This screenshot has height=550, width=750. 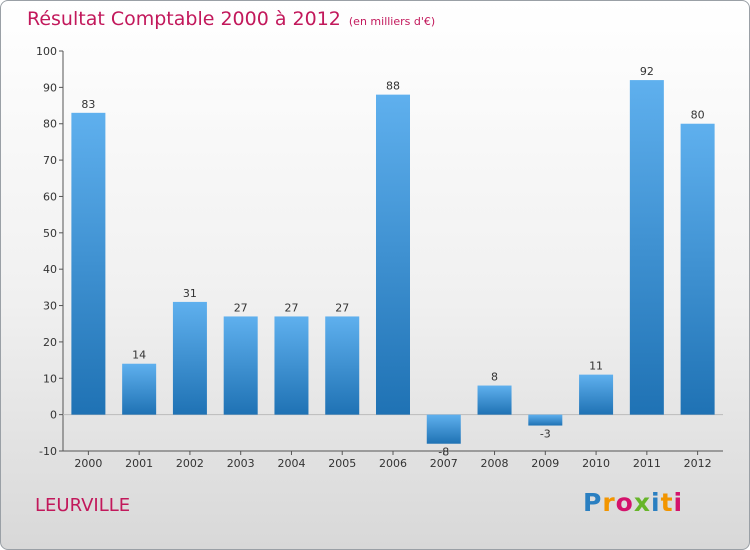 What do you see at coordinates (48, 451) in the screenshot?
I see `y-tick-label: -10` at bounding box center [48, 451].